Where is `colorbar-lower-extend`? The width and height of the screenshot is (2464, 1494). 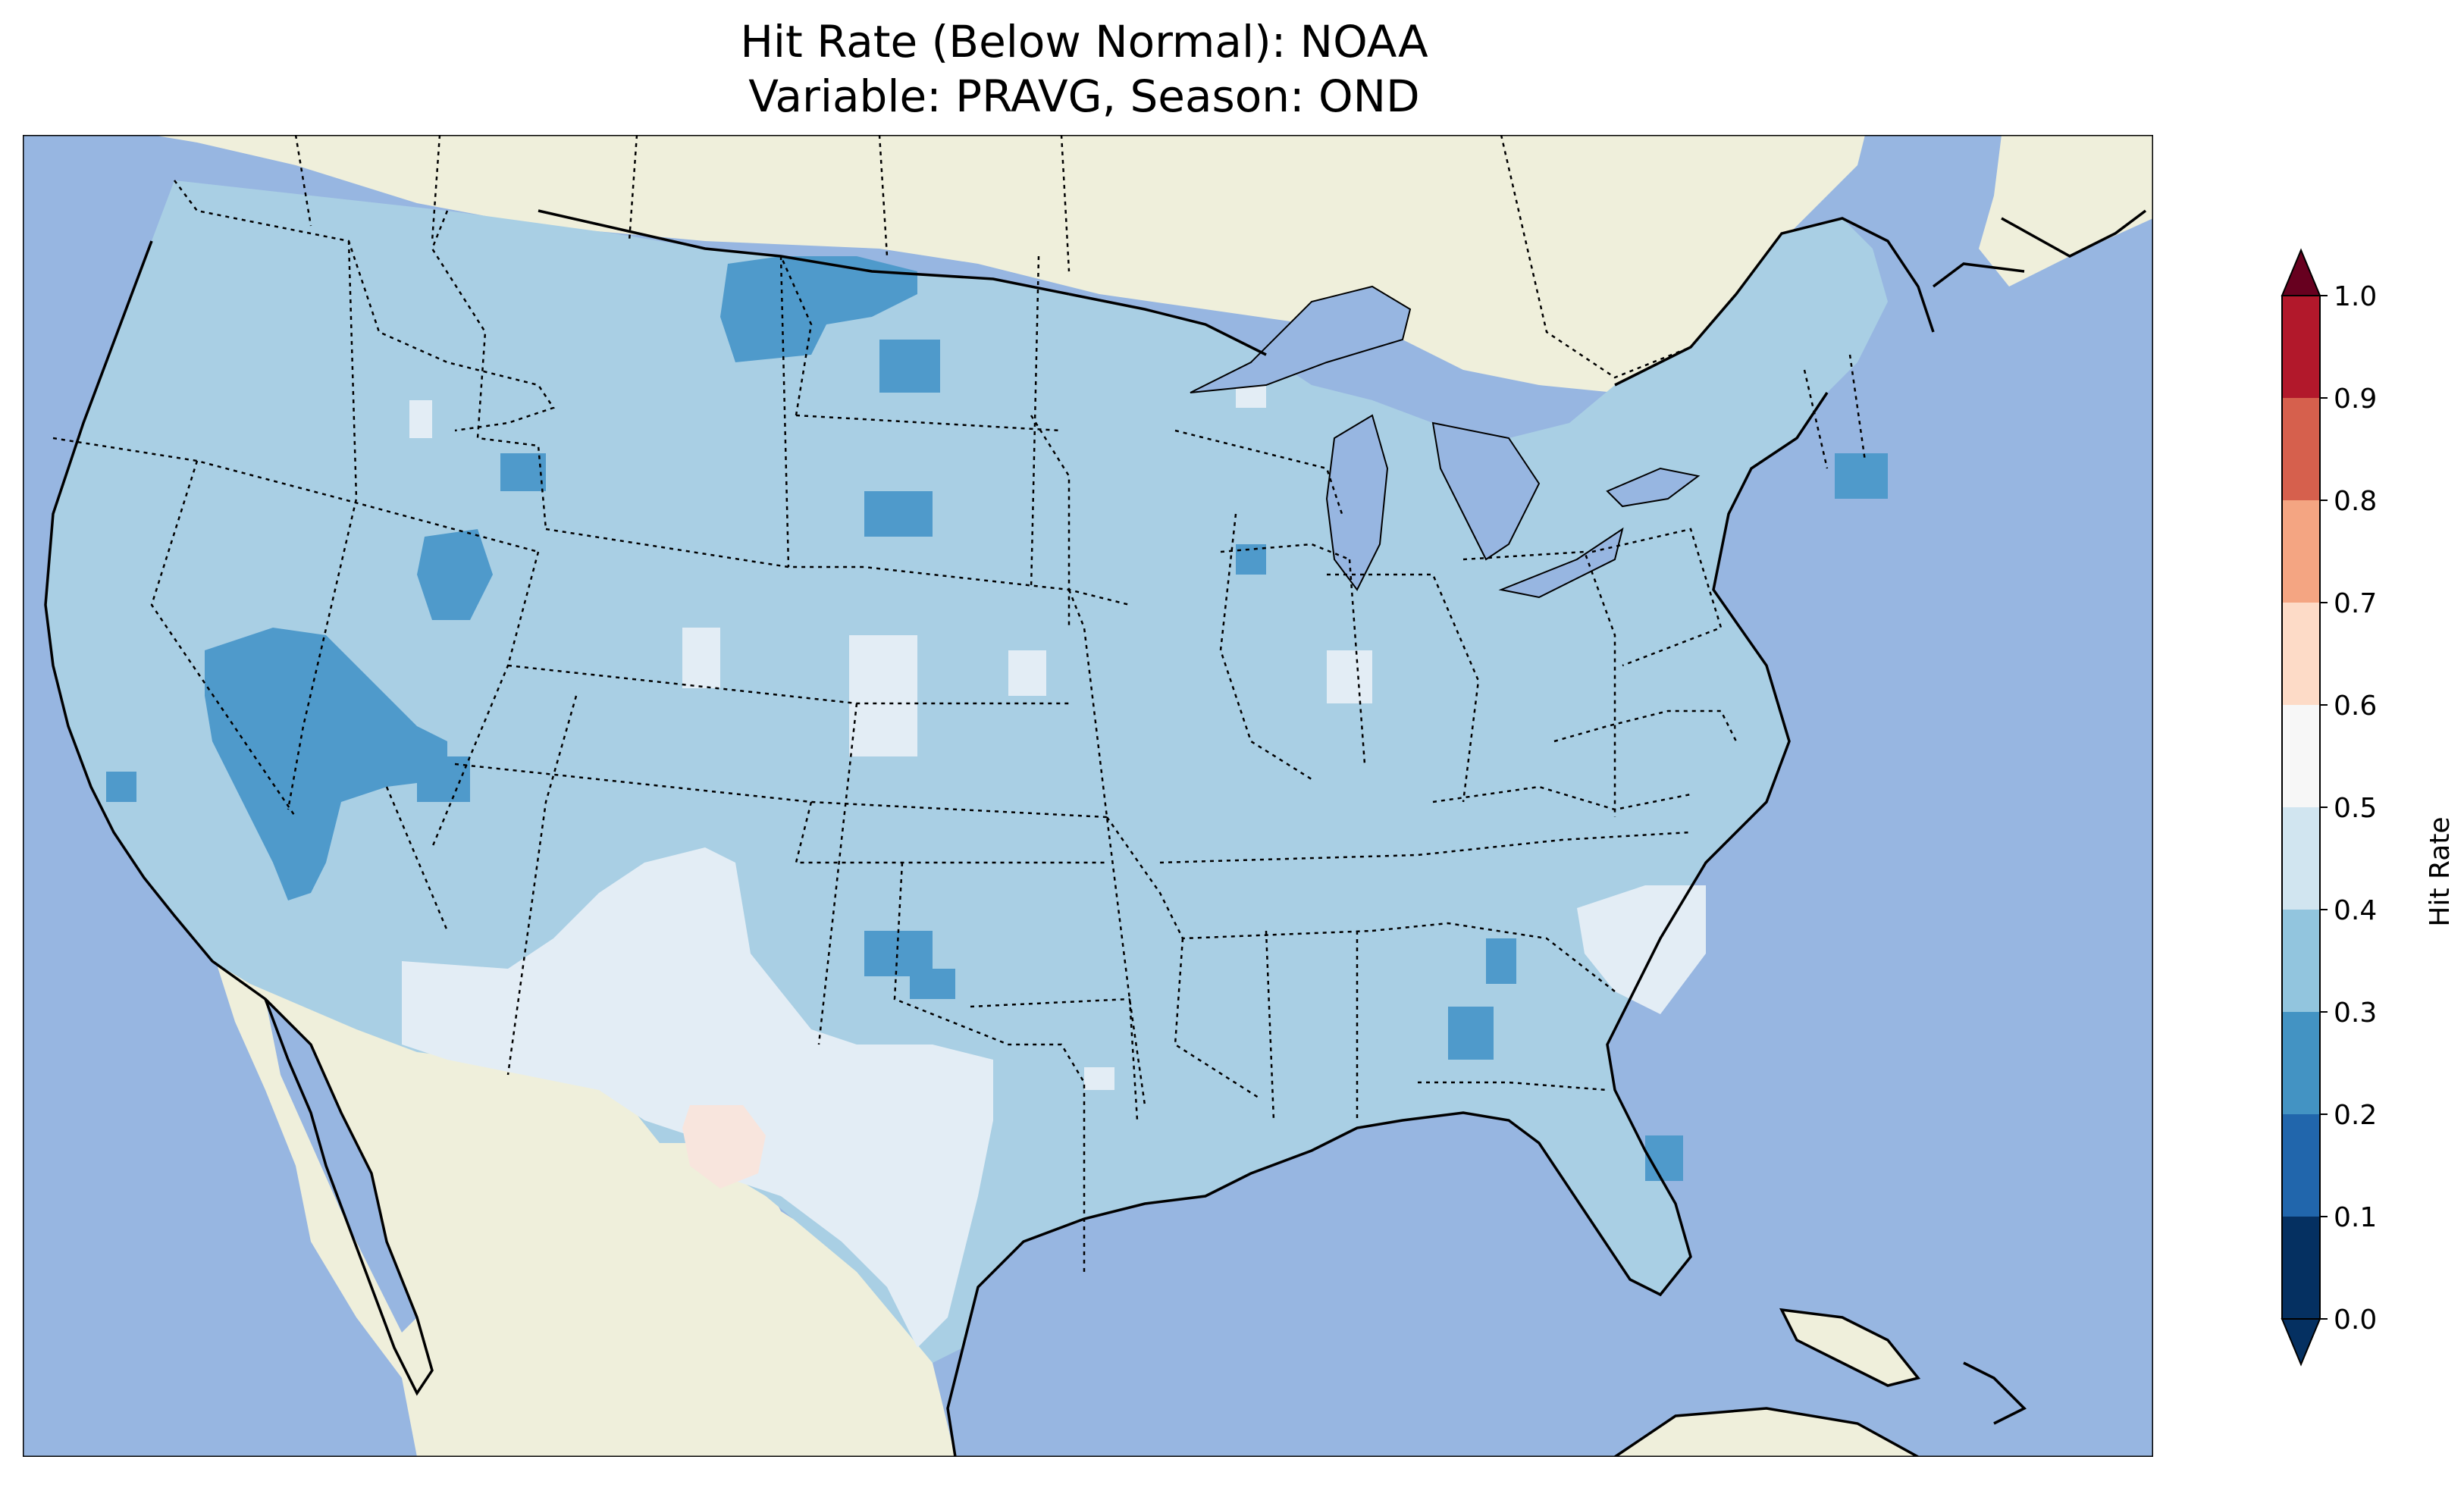
colorbar-lower-extend is located at coordinates (2301, 1342).